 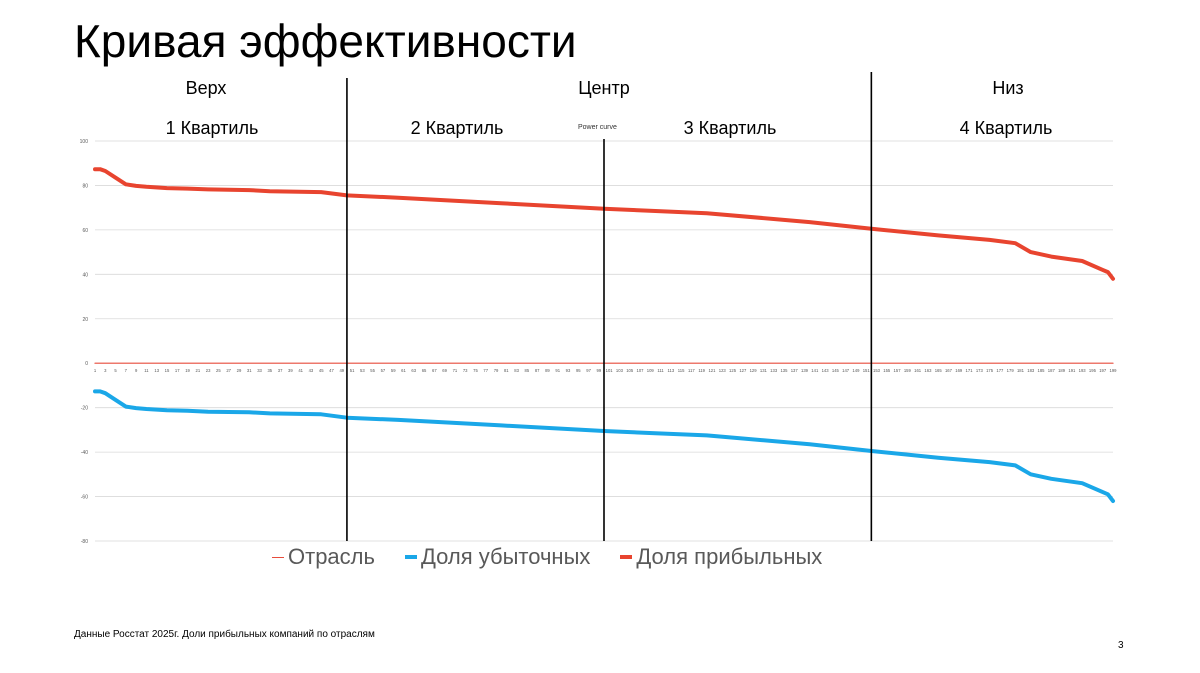 I want to click on legend-item-loss: Доля убыточных, so click(x=497, y=557).